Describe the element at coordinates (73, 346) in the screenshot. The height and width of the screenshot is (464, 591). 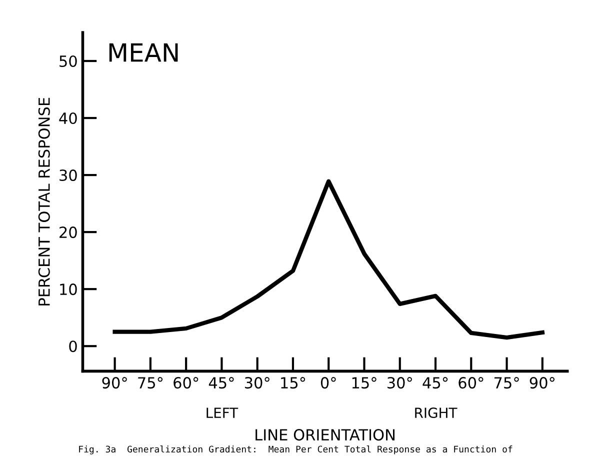
I see `y-tick-label: 0` at that location.